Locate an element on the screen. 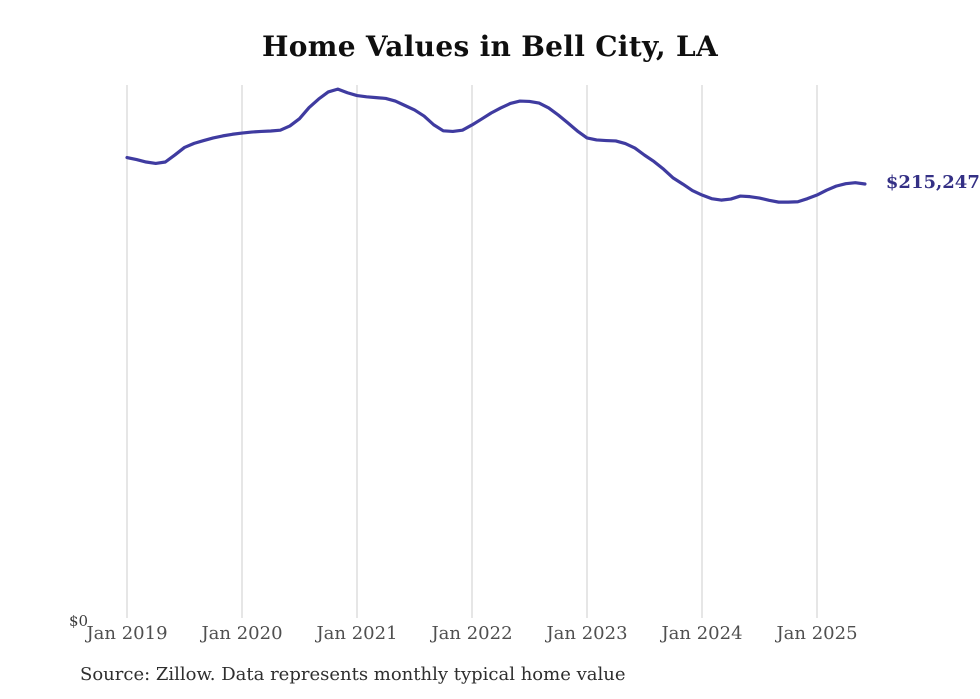 The width and height of the screenshot is (980, 699). x-tick-label: Jan 2022 is located at coordinates (472, 633).